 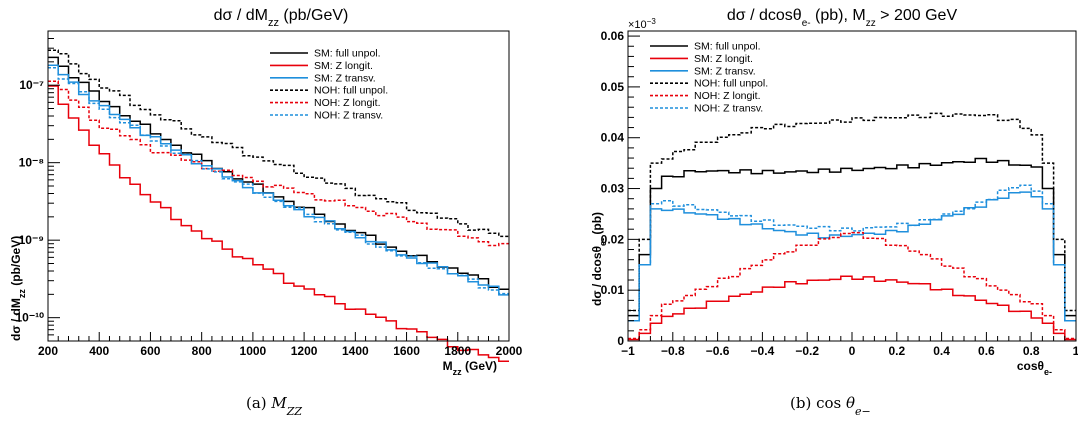 I want to click on panel-b-ytick-label-5: 0.05, so click(x=613, y=87).